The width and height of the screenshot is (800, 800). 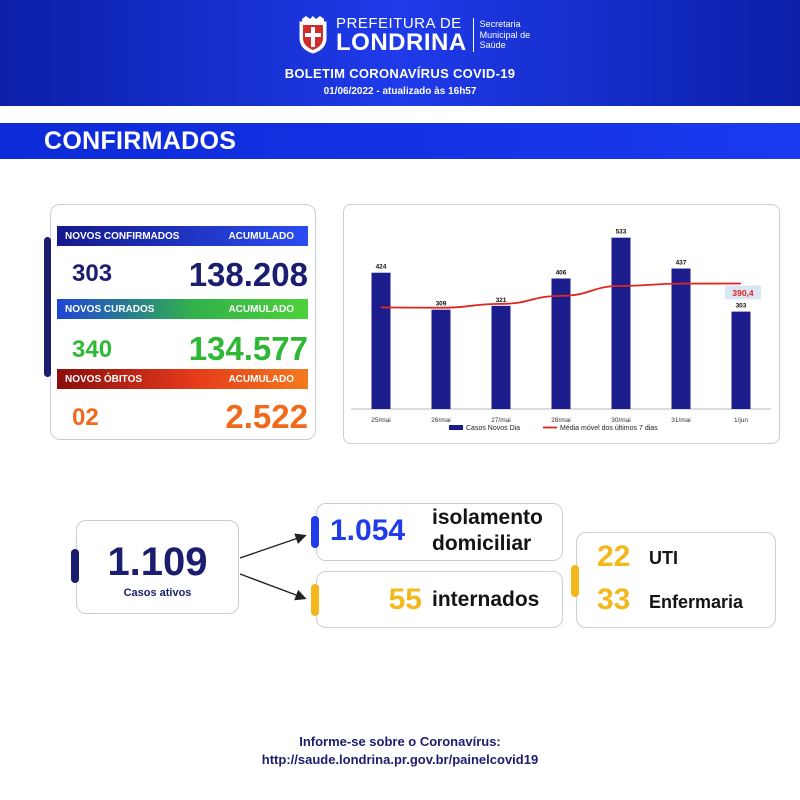 I want to click on x-tick-label-1: 26/mai, so click(x=441, y=420).